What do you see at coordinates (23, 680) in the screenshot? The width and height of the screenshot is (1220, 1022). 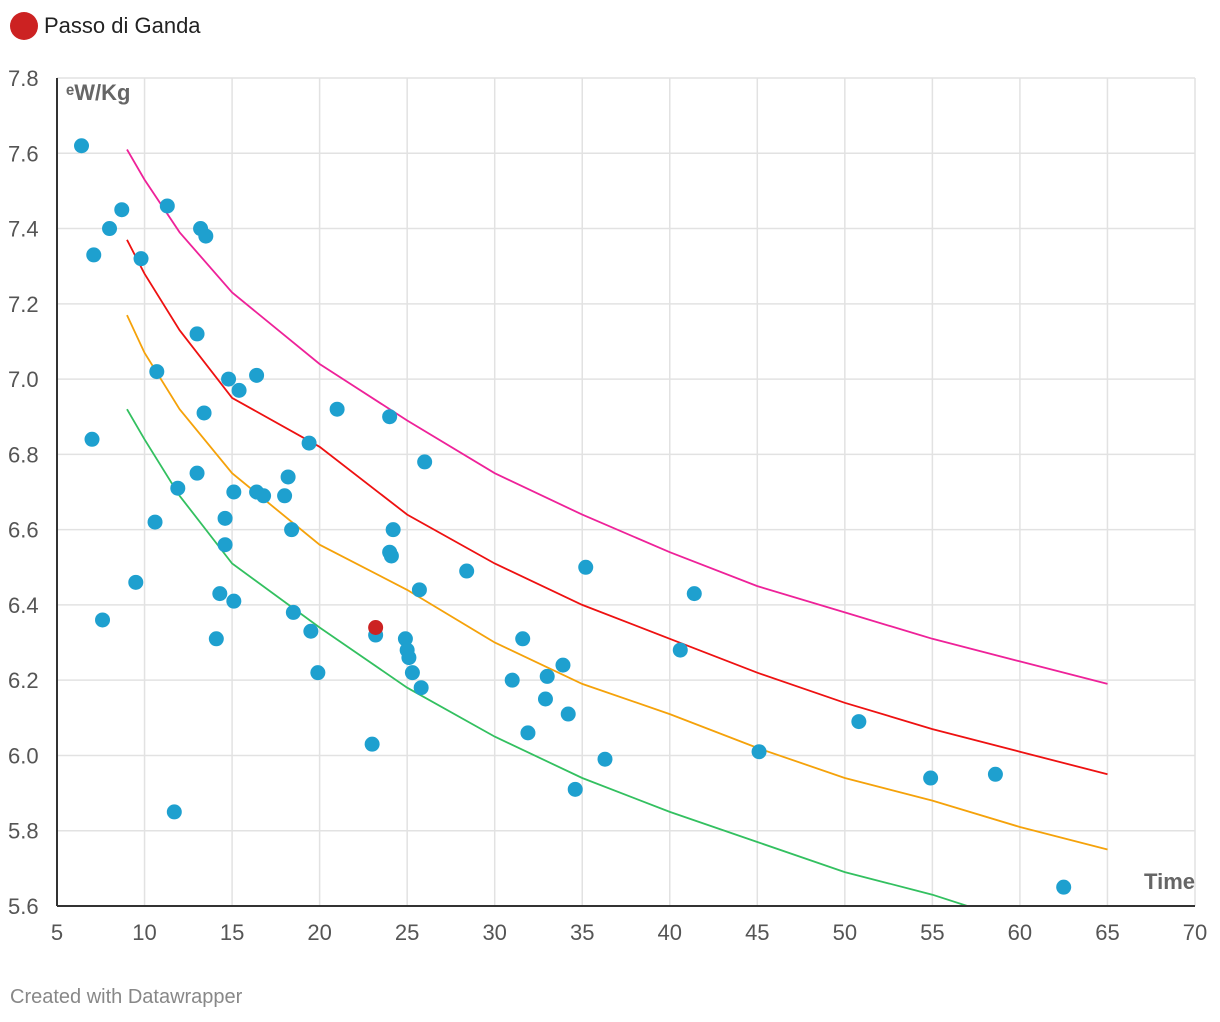 I see `y-tick-label: 6.2` at bounding box center [23, 680].